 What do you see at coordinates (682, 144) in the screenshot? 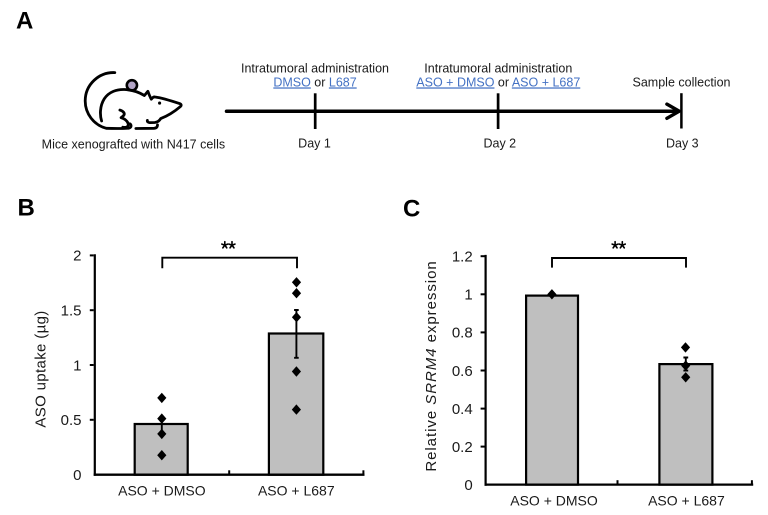
I see `svg-text: Day 3` at bounding box center [682, 144].